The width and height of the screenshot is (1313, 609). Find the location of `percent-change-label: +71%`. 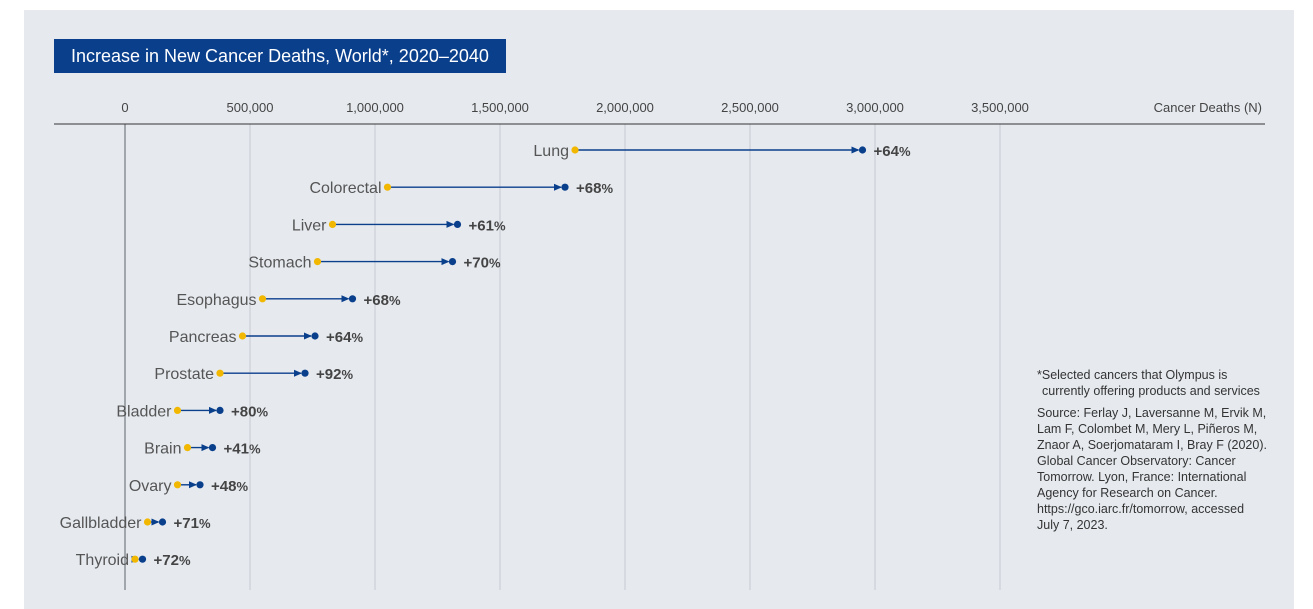

percent-change-label: +71% is located at coordinates (192, 523).